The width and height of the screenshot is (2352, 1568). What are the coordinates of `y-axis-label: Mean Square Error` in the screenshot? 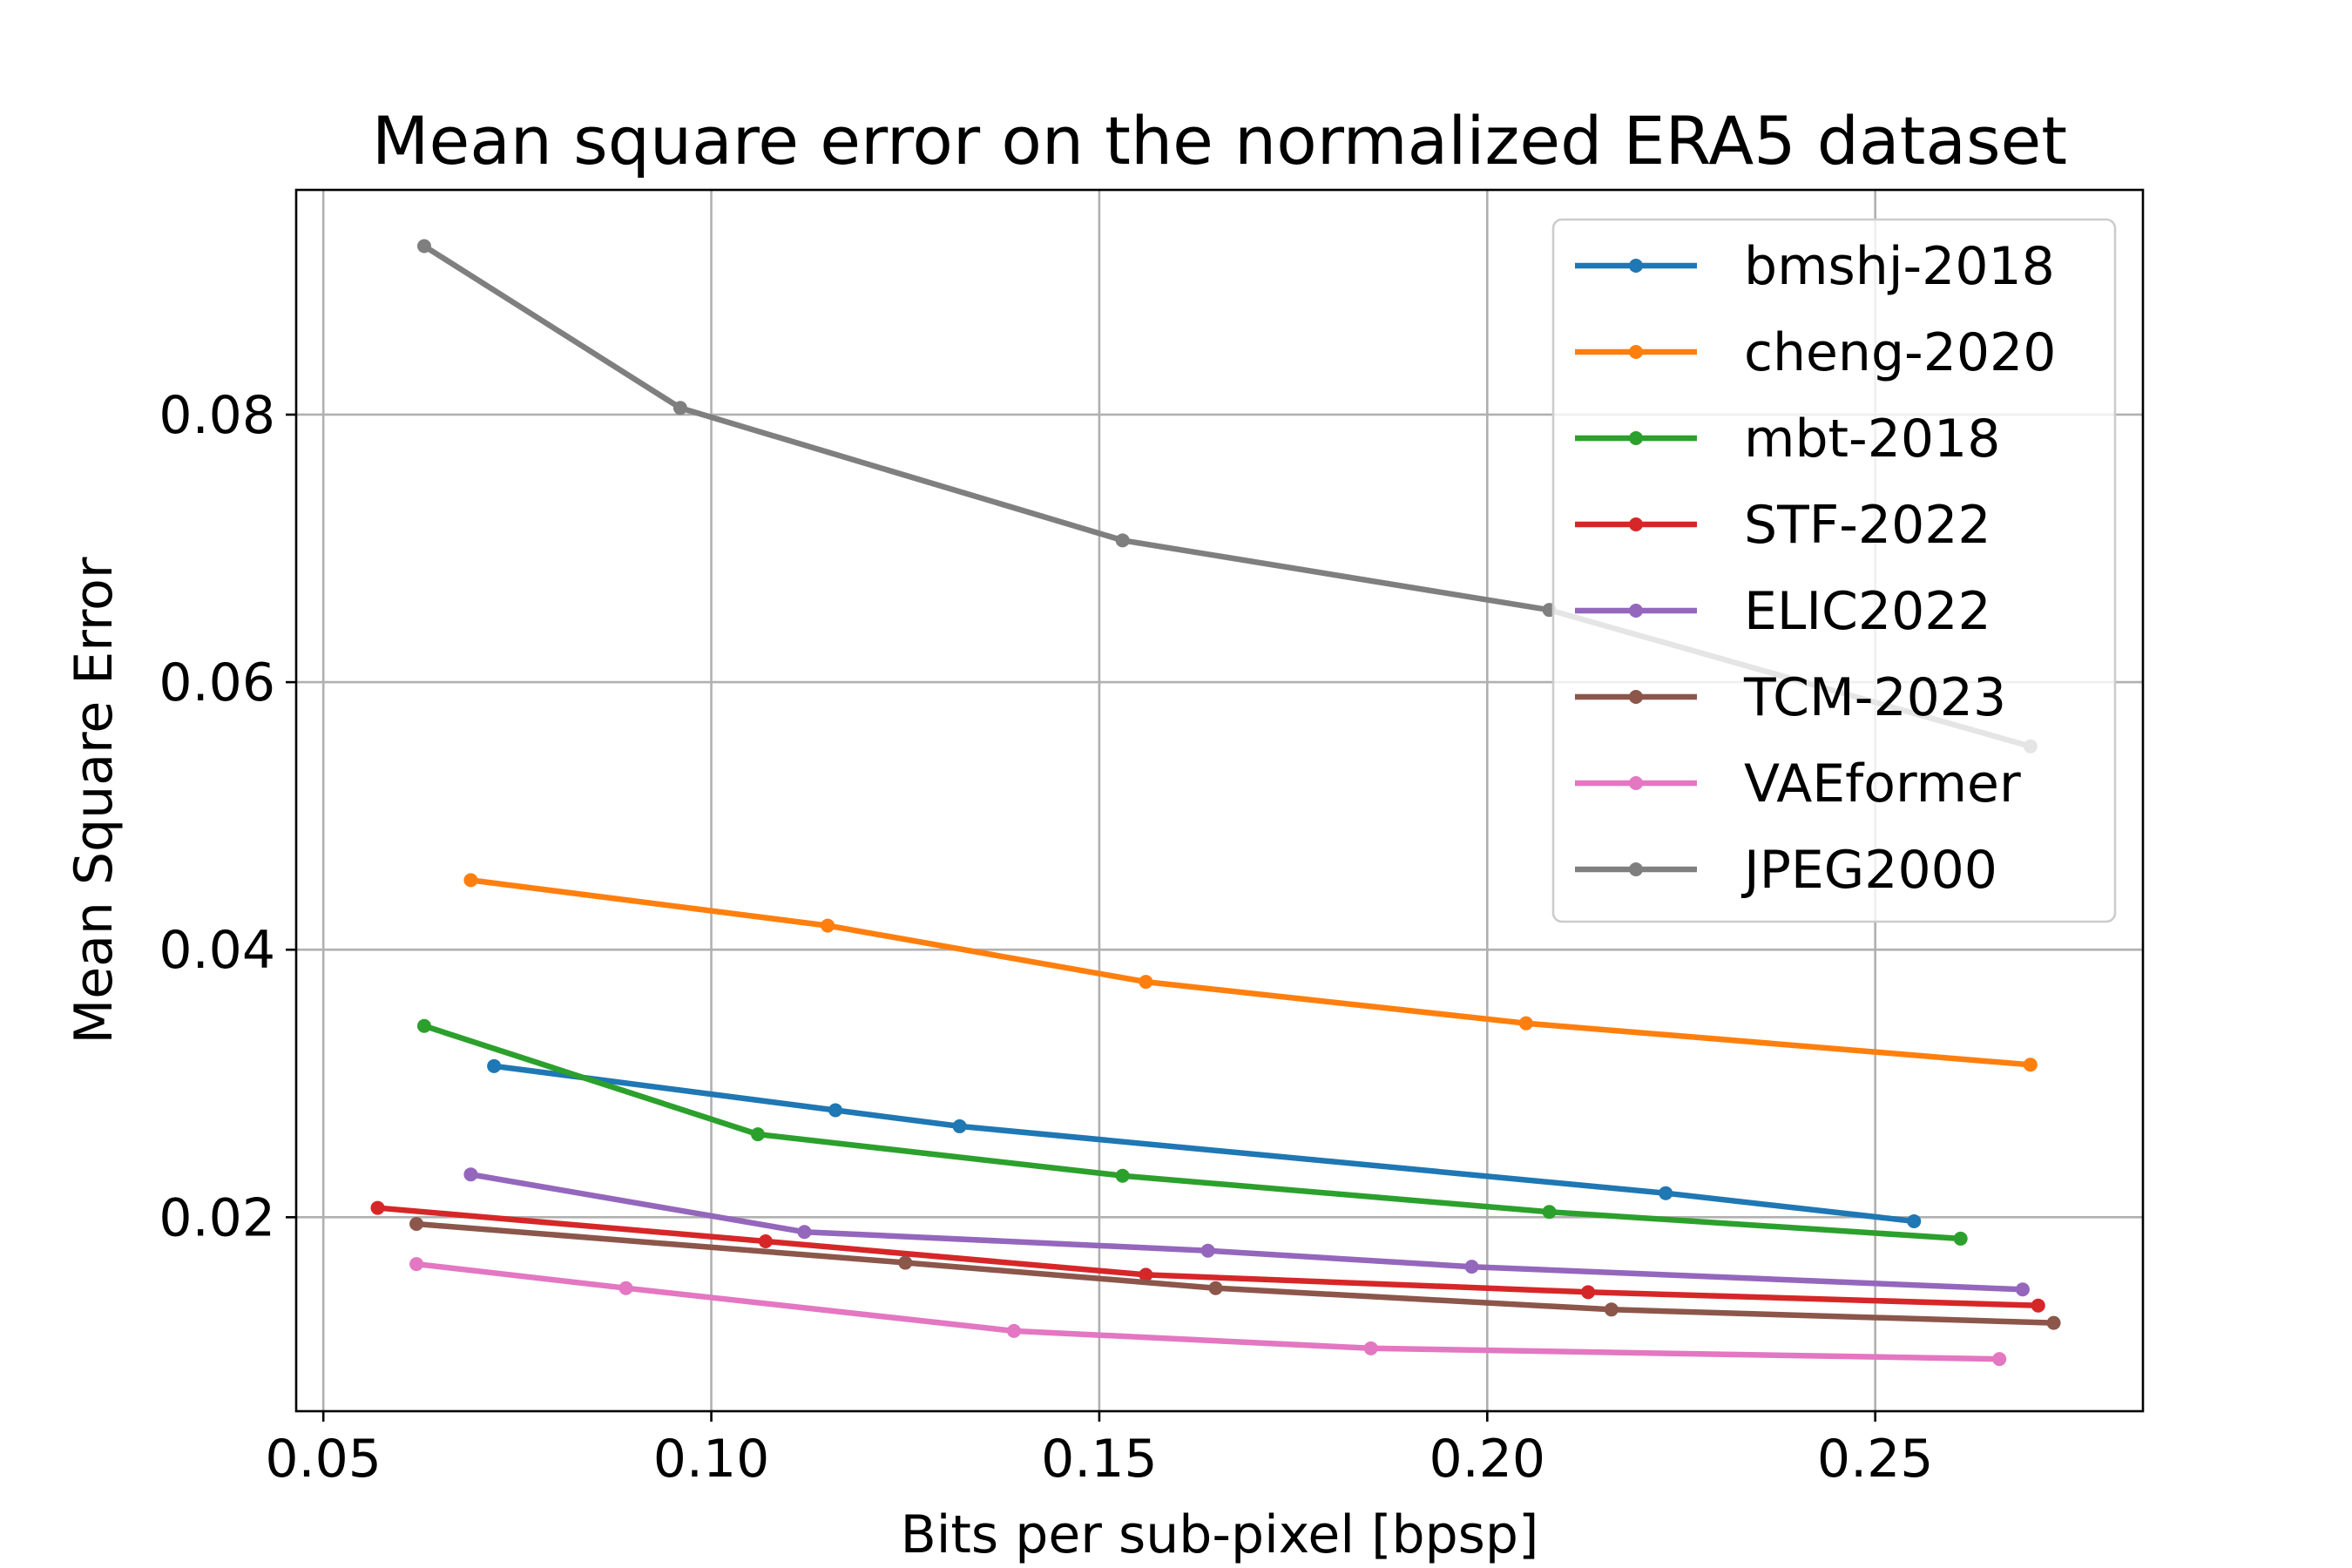 It's located at (94, 800).